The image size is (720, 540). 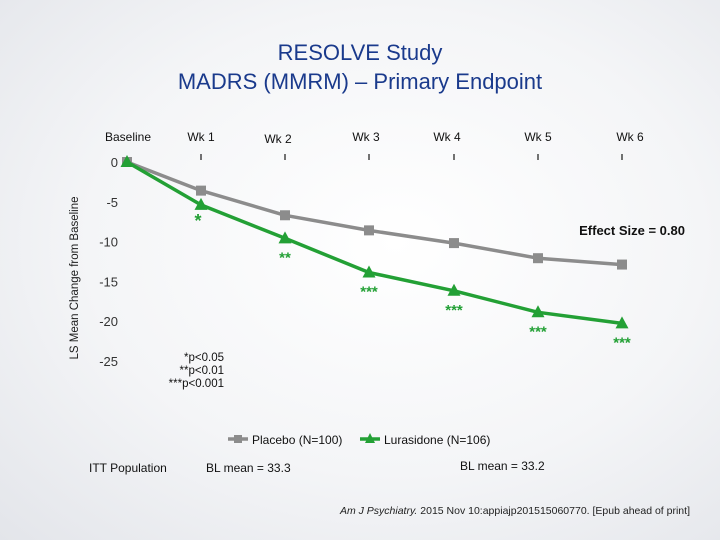 What do you see at coordinates (114, 162) in the screenshot?
I see `y-tick-label: 0` at bounding box center [114, 162].